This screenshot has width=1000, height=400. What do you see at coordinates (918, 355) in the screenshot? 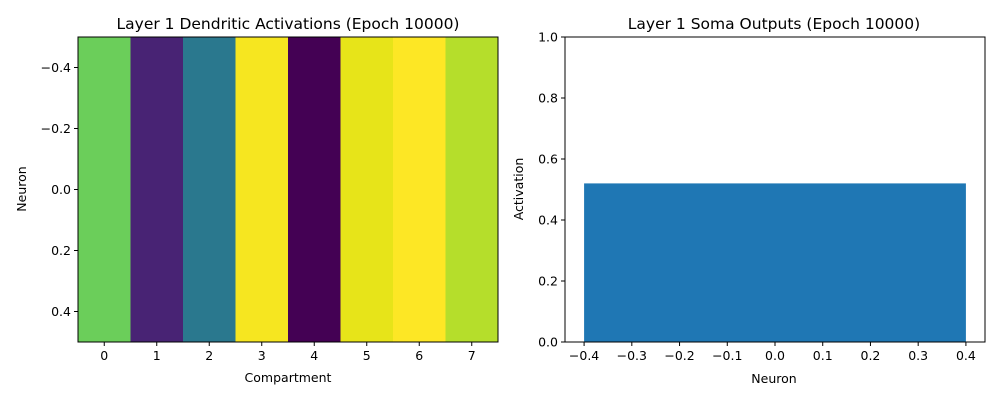
I see `bar-x-tick-label: 0.3` at bounding box center [918, 355].